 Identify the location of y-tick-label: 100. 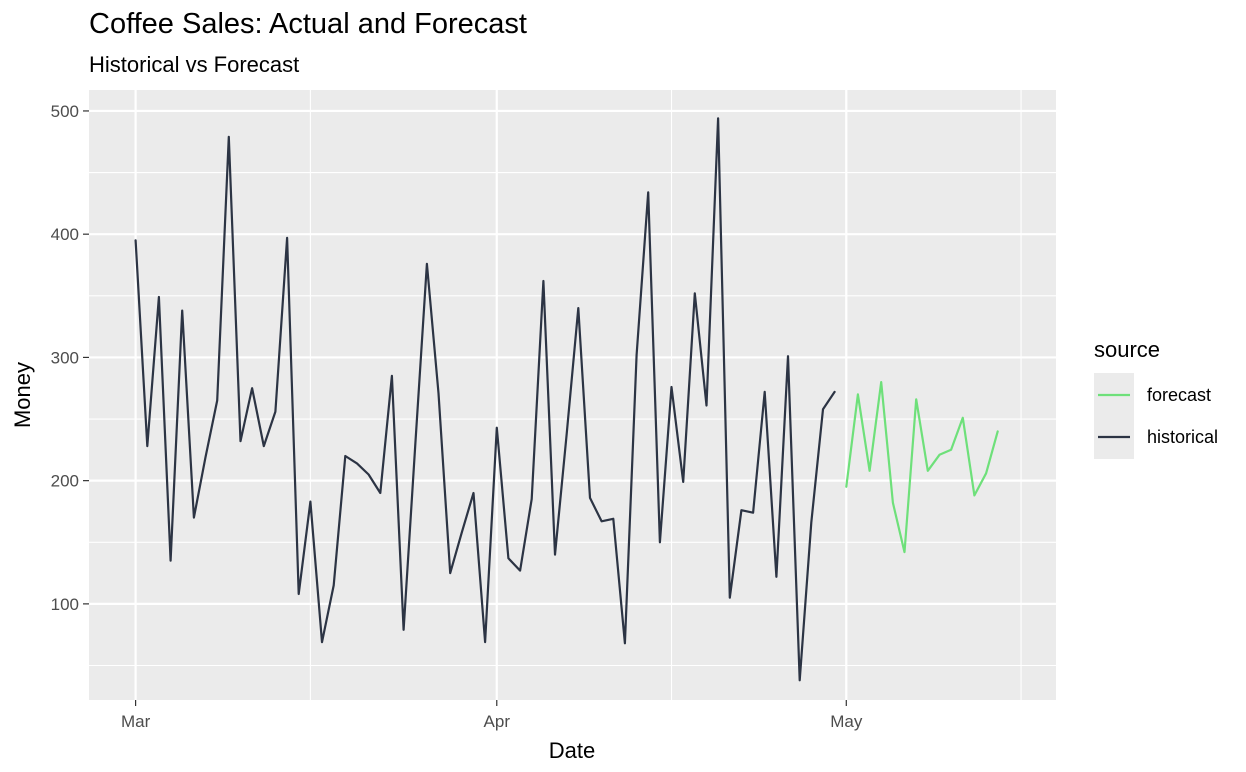
(65, 604).